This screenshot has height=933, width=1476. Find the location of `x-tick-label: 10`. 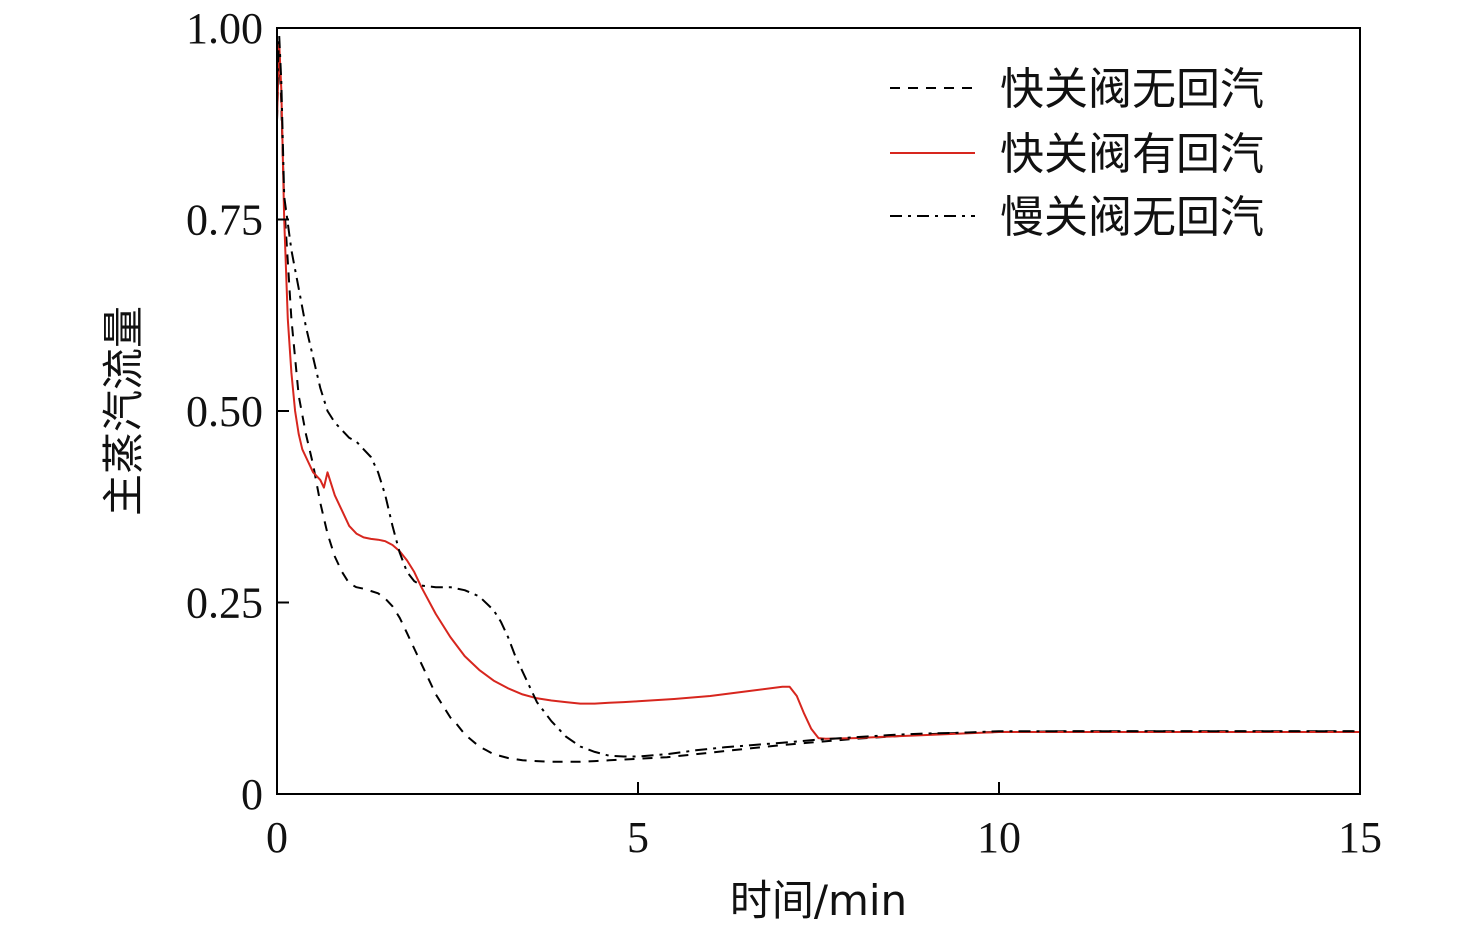

x-tick-label: 10 is located at coordinates (999, 837).